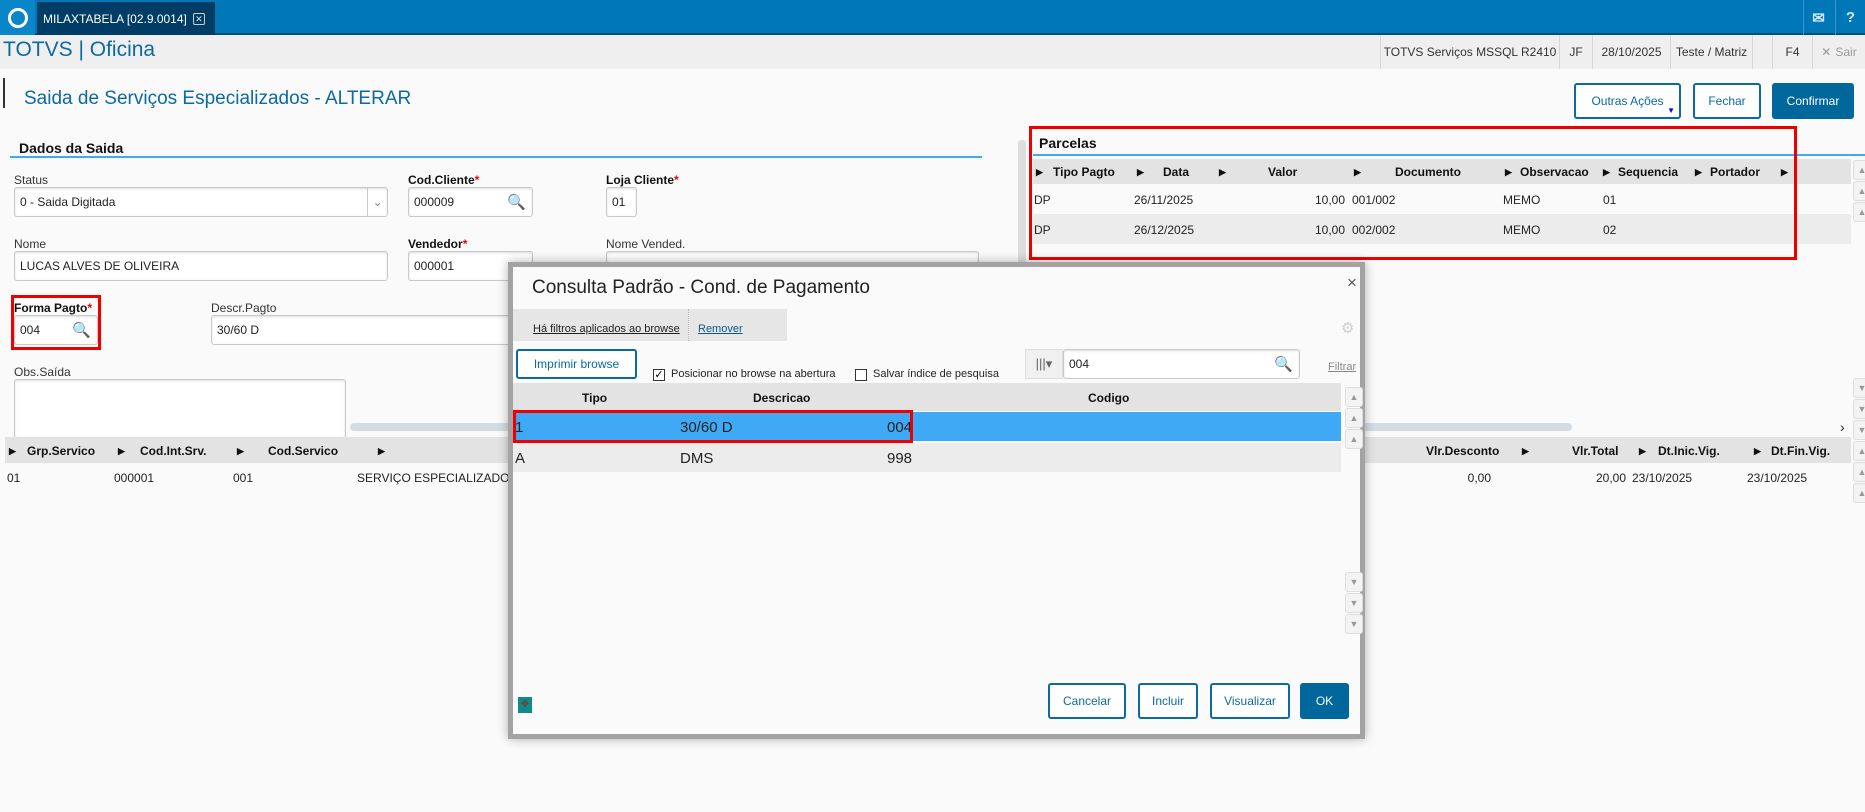  I want to click on filter-link: Filtrar, so click(1342, 367).